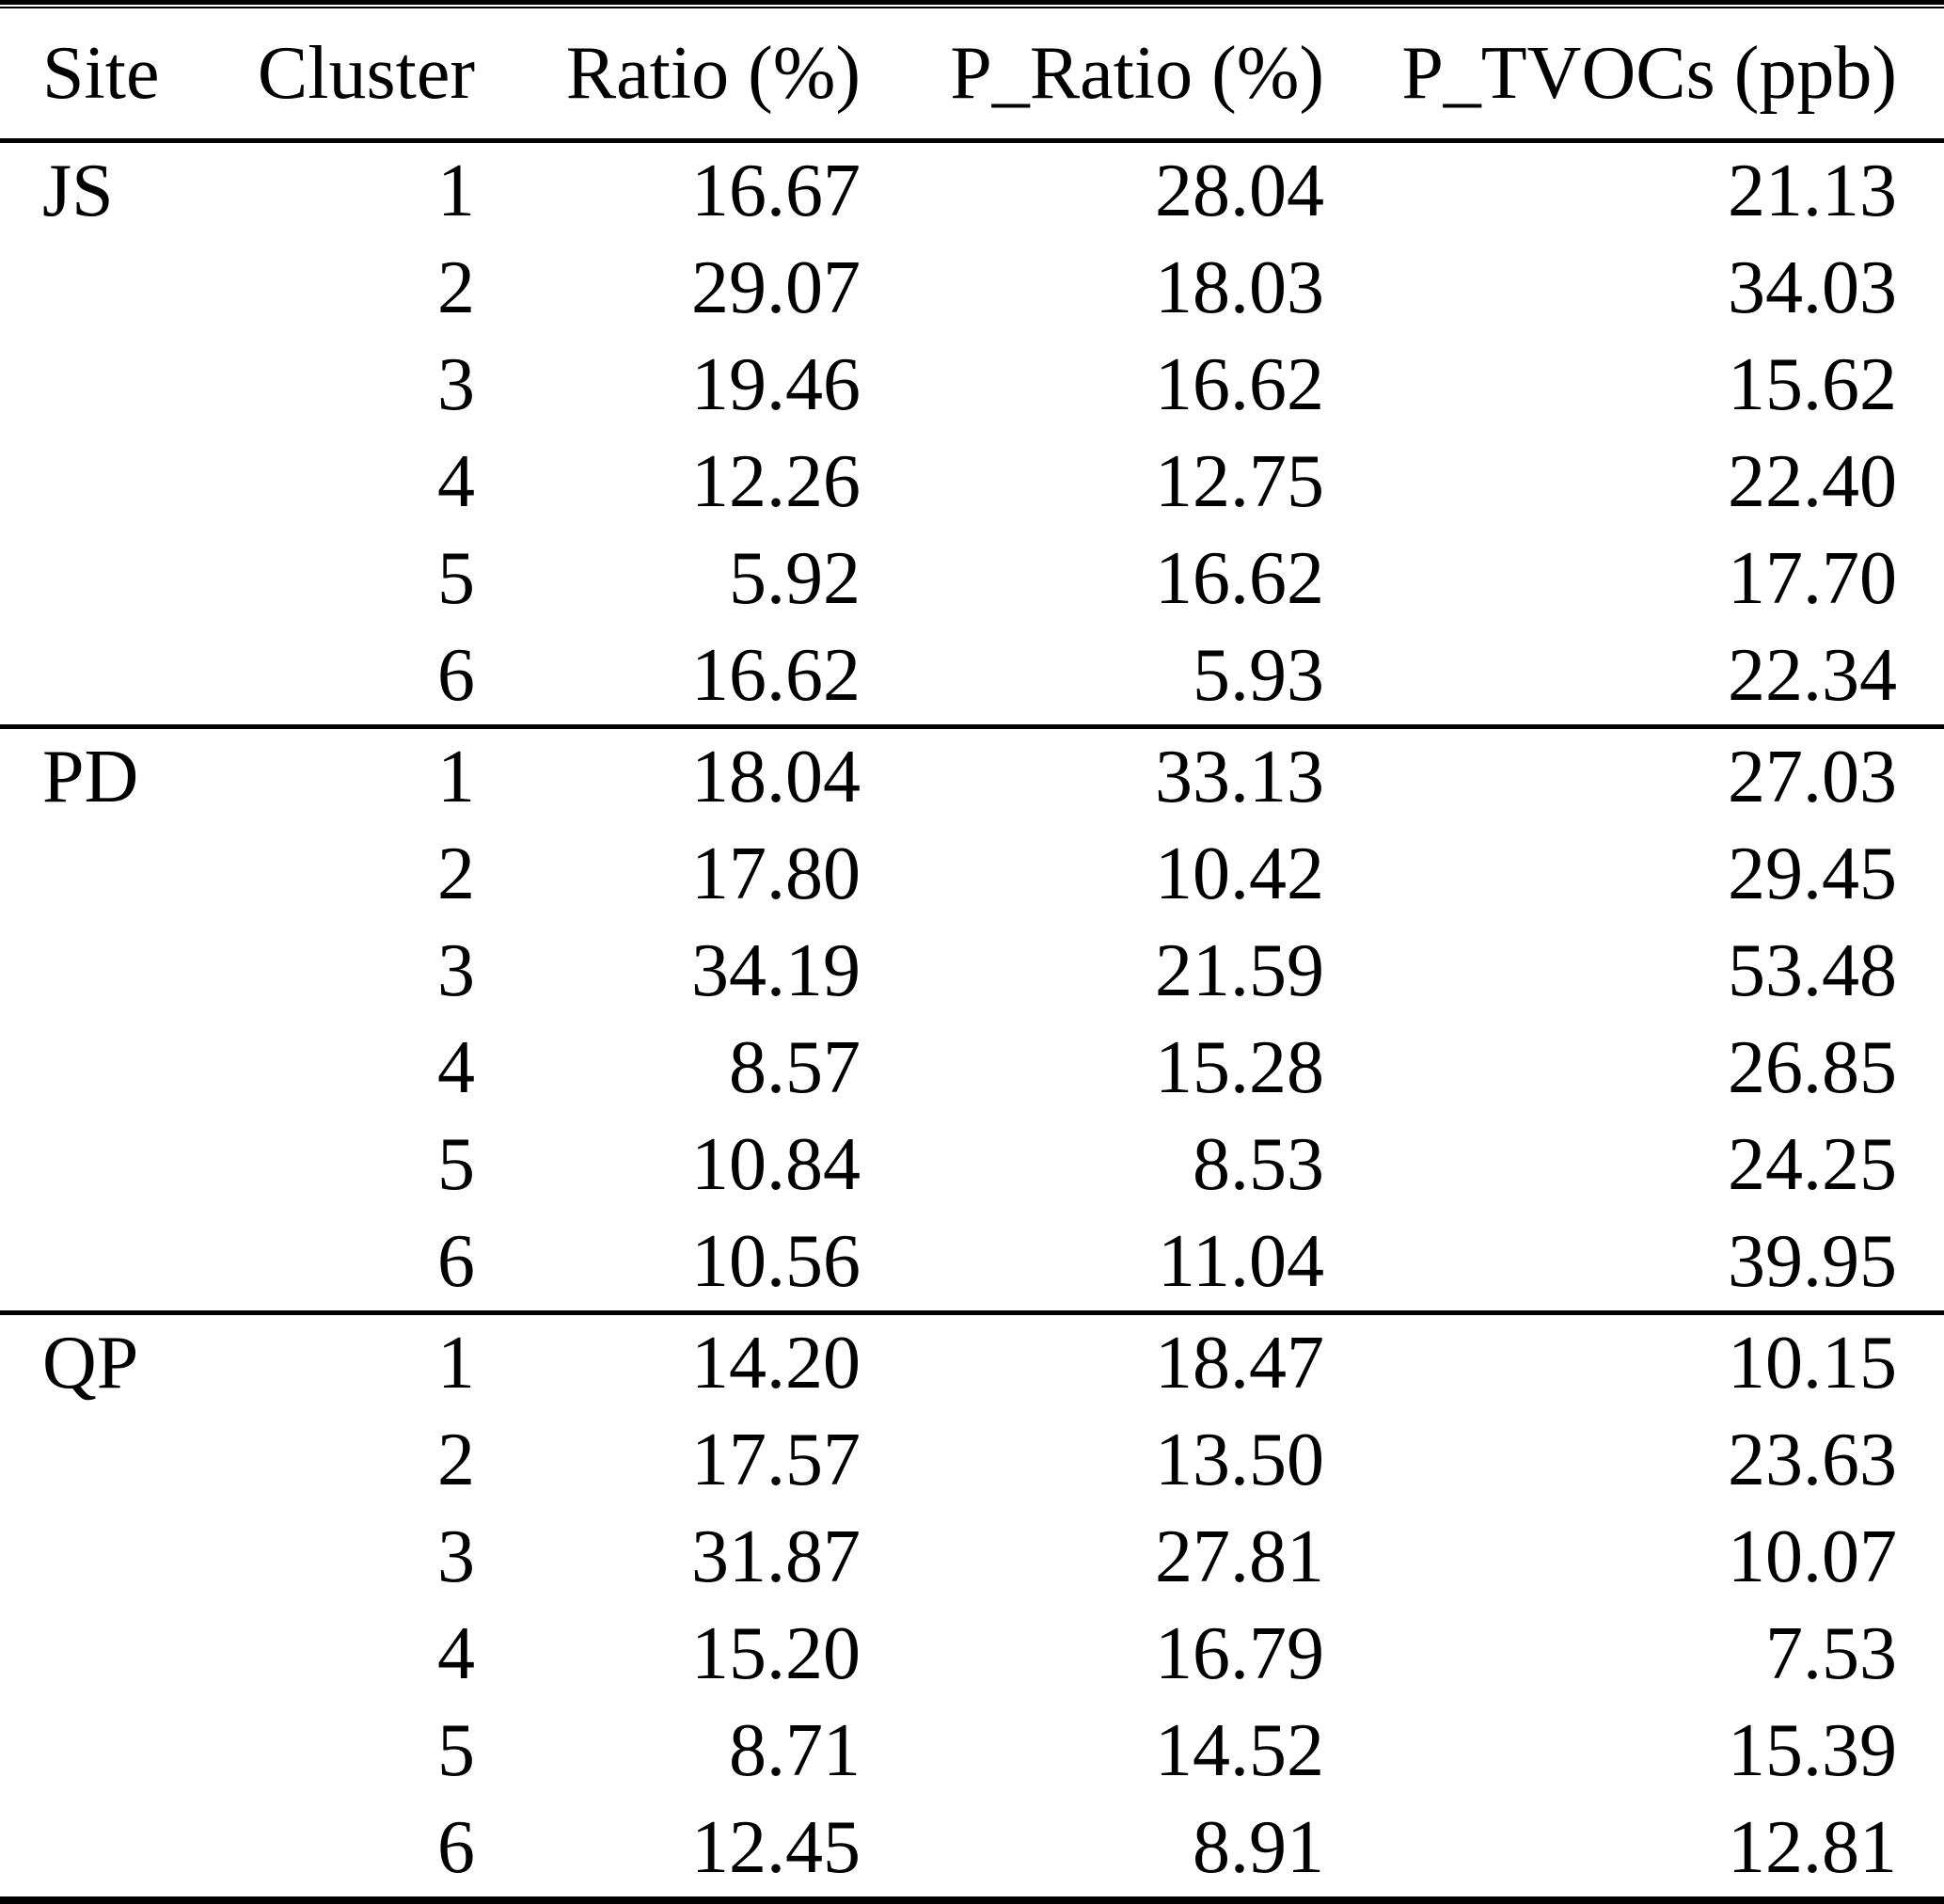 This screenshot has width=1944, height=1904. I want to click on cell-ratio: 16.67, so click(776, 191).